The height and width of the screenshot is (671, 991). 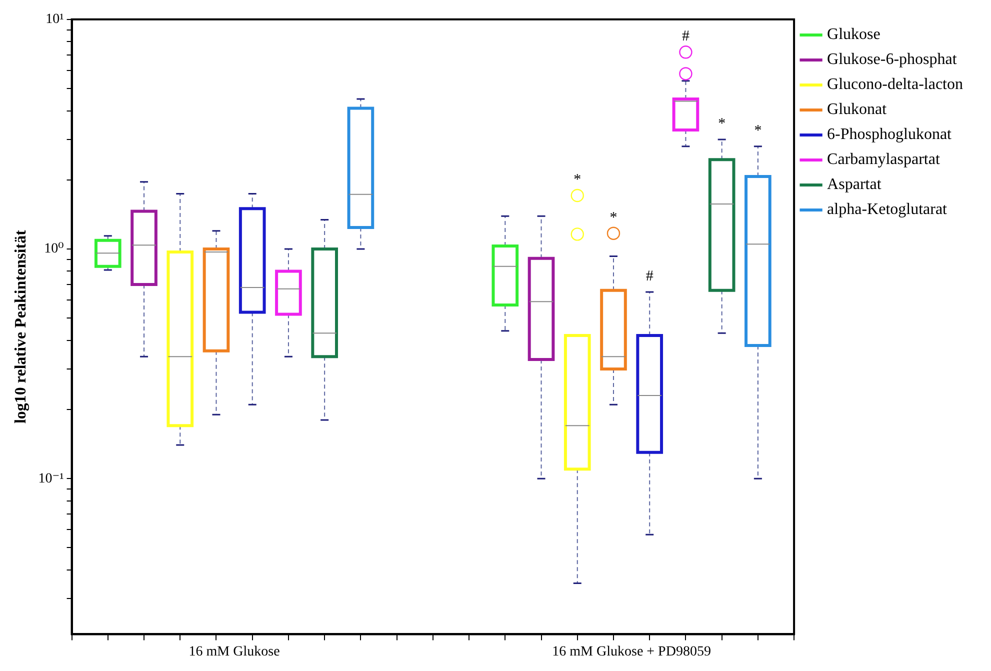 What do you see at coordinates (883, 159) in the screenshot?
I see `legend-label: Carbamylaspartat` at bounding box center [883, 159].